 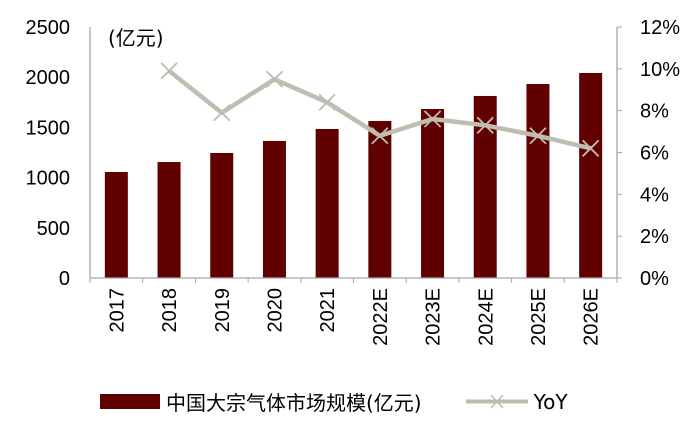 What do you see at coordinates (485, 187) in the screenshot?
I see `bar-2024E` at bounding box center [485, 187].